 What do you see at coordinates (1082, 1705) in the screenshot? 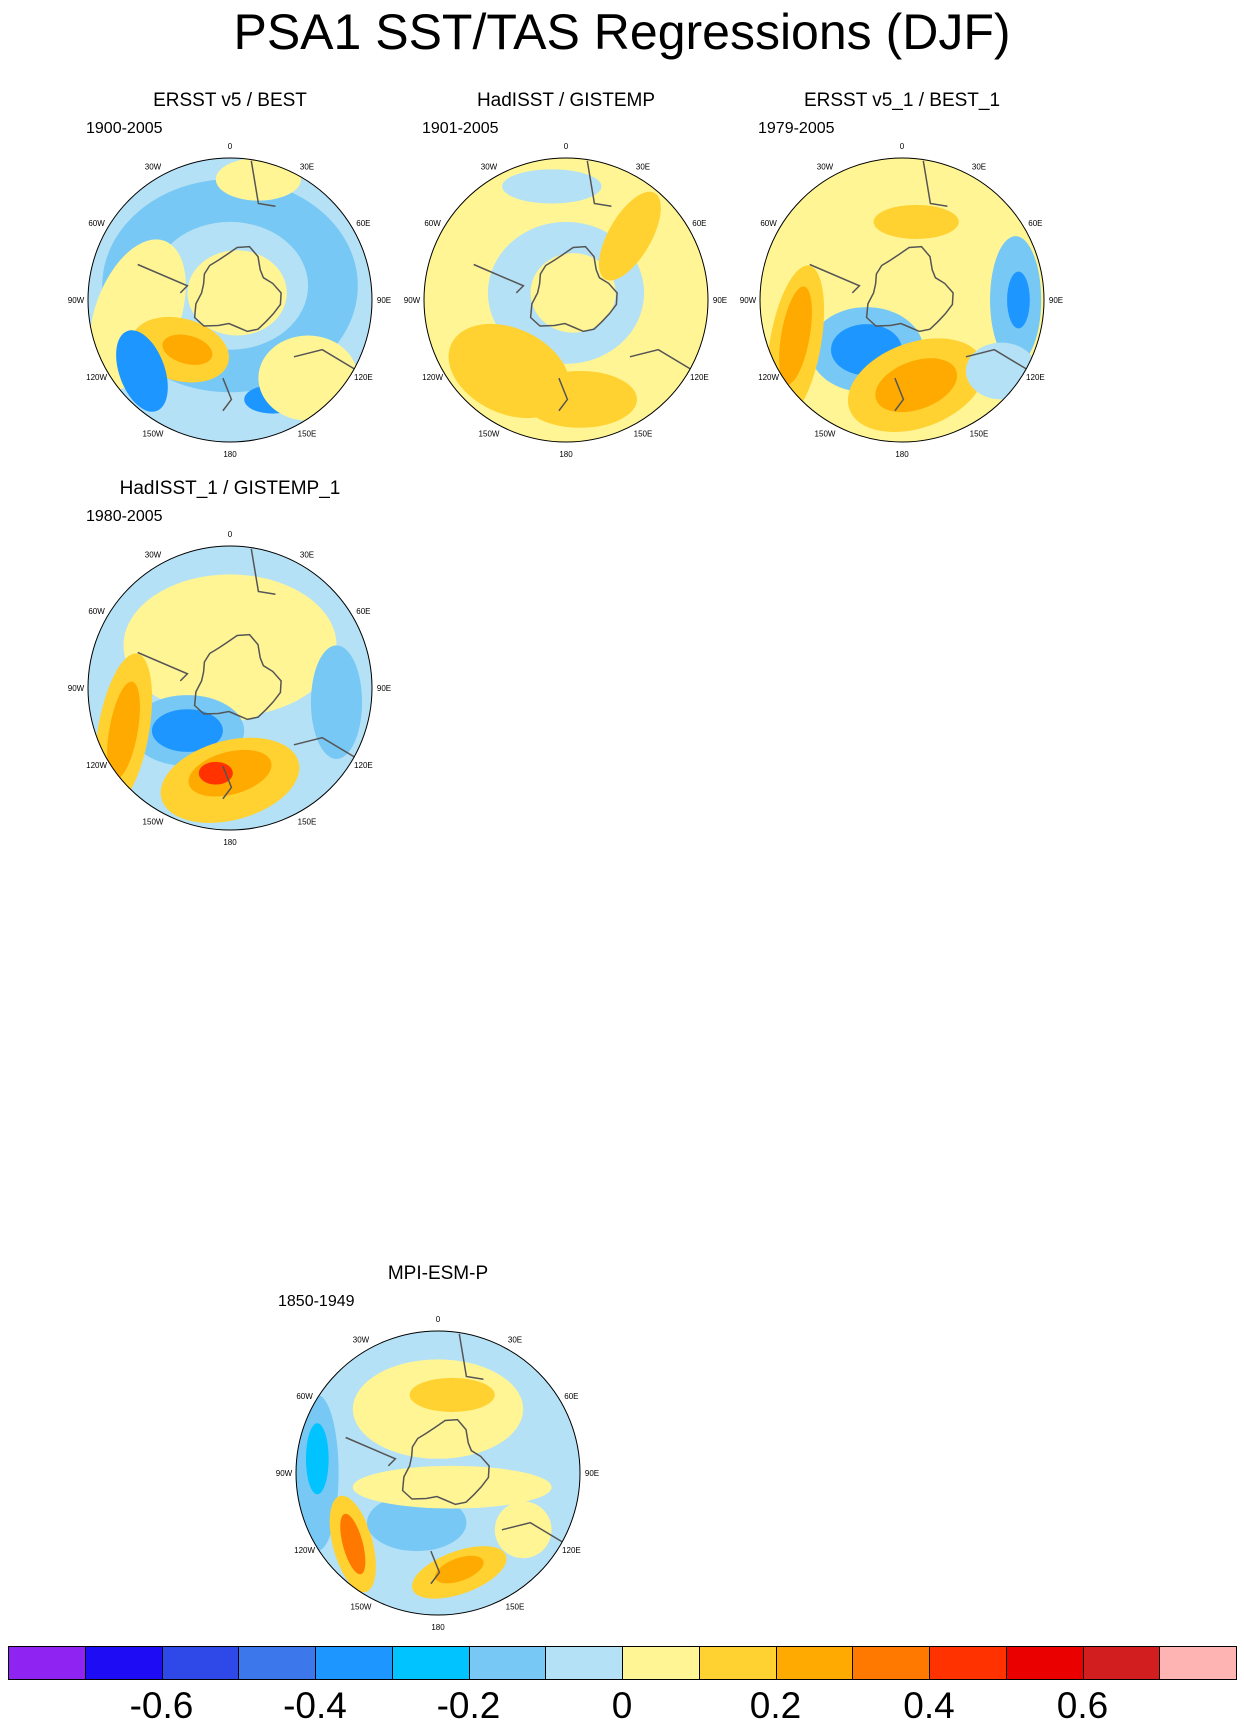
I see `colorbar-tick-label: 0.6` at bounding box center [1082, 1705].